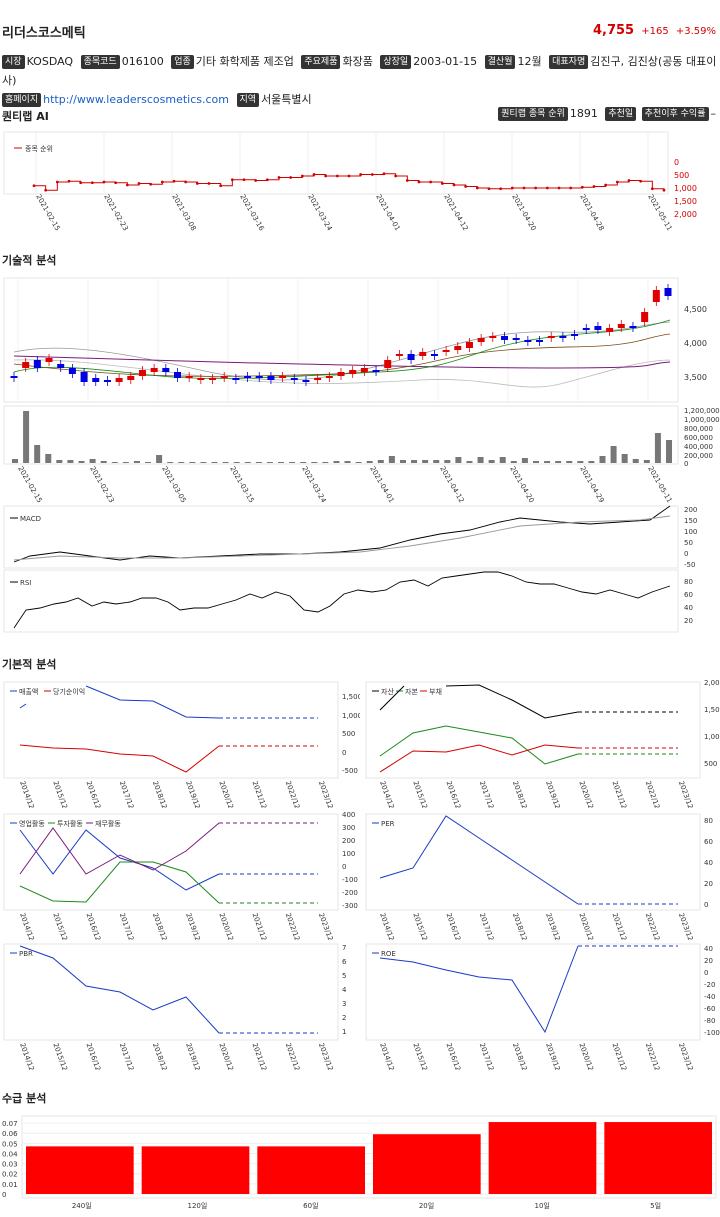 The height and width of the screenshot is (1217, 720). What do you see at coordinates (690, 537) in the screenshot?
I see `macd-y-ticks: 200 150 100 50 0 -50` at bounding box center [690, 537].